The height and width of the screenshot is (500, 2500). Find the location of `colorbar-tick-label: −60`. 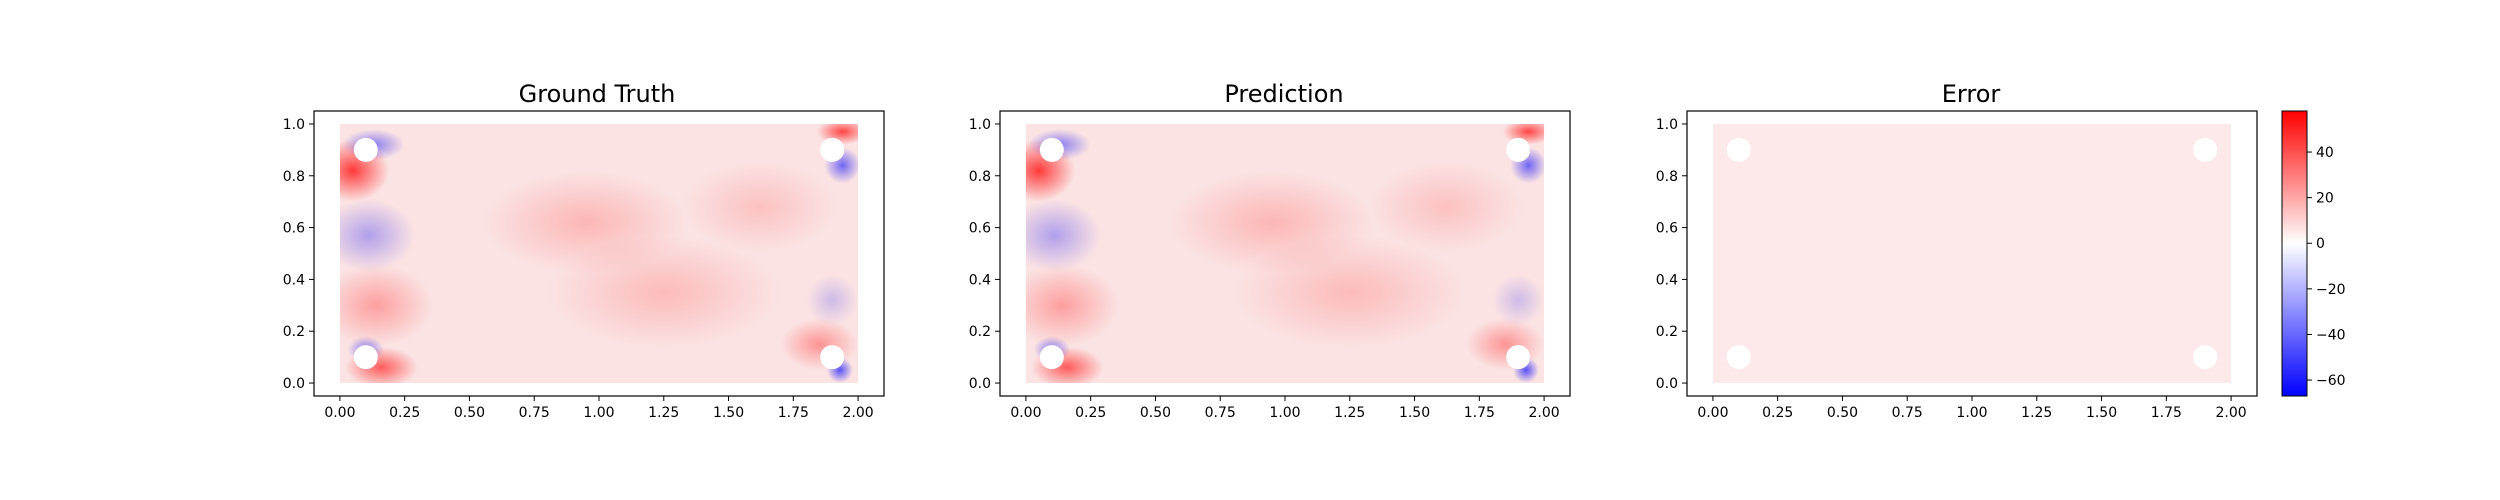

colorbar-tick-label: −60 is located at coordinates (2331, 381).